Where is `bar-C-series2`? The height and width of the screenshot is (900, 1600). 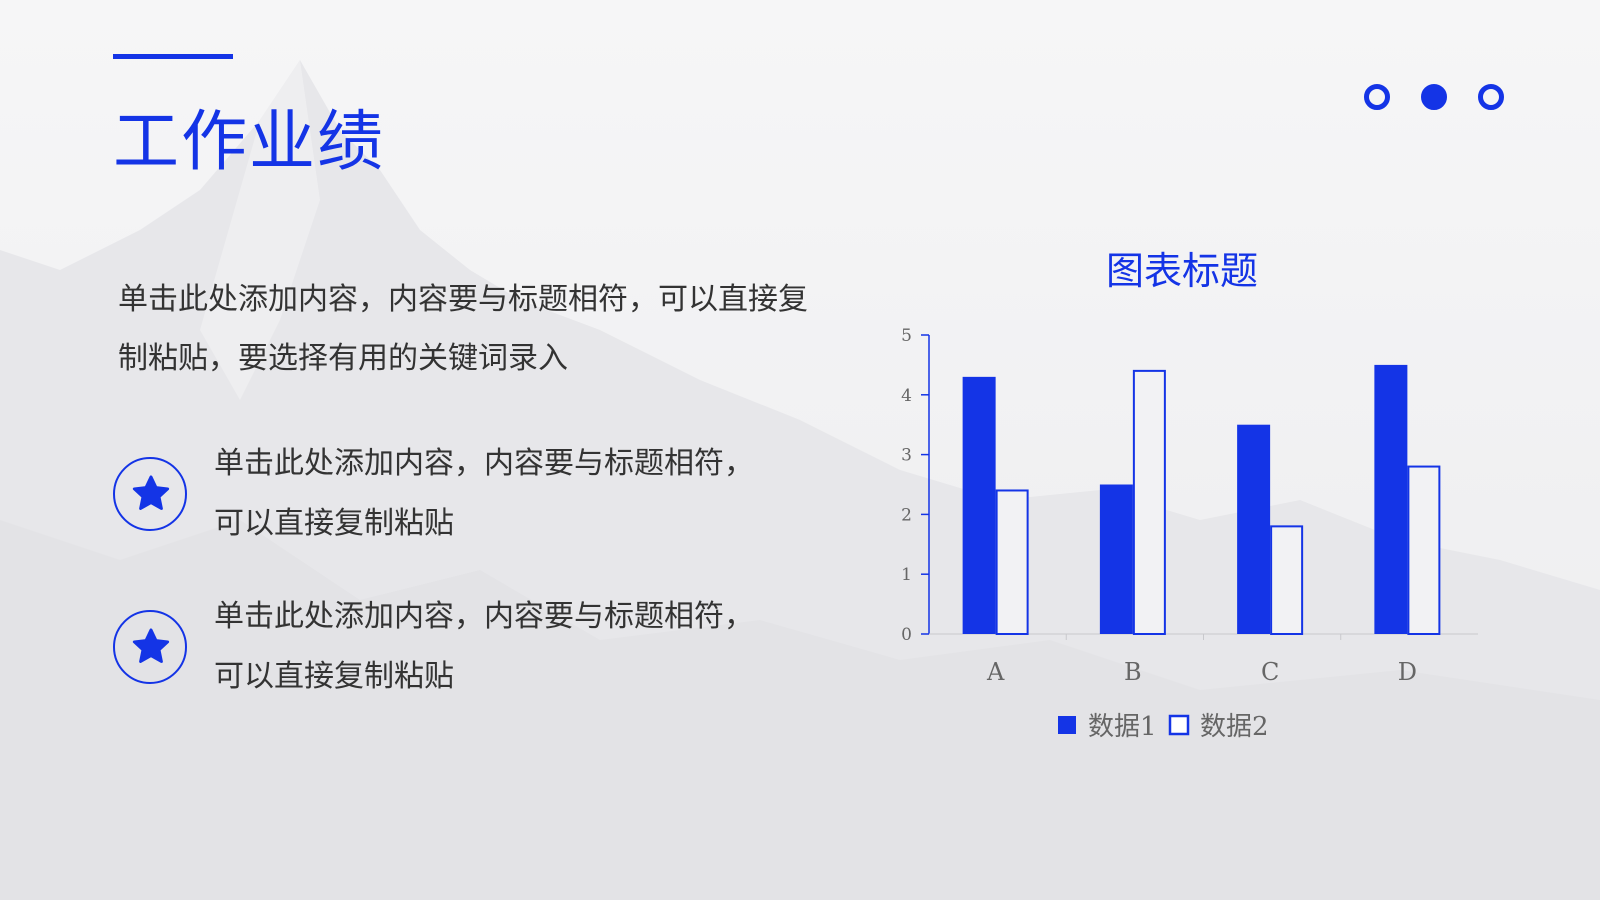 bar-C-series2 is located at coordinates (1287, 580).